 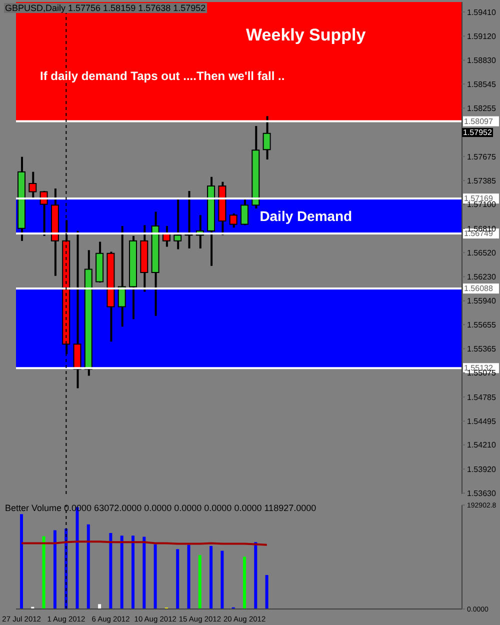 I want to click on y-tick-label: 1.56230, so click(x=481, y=277).